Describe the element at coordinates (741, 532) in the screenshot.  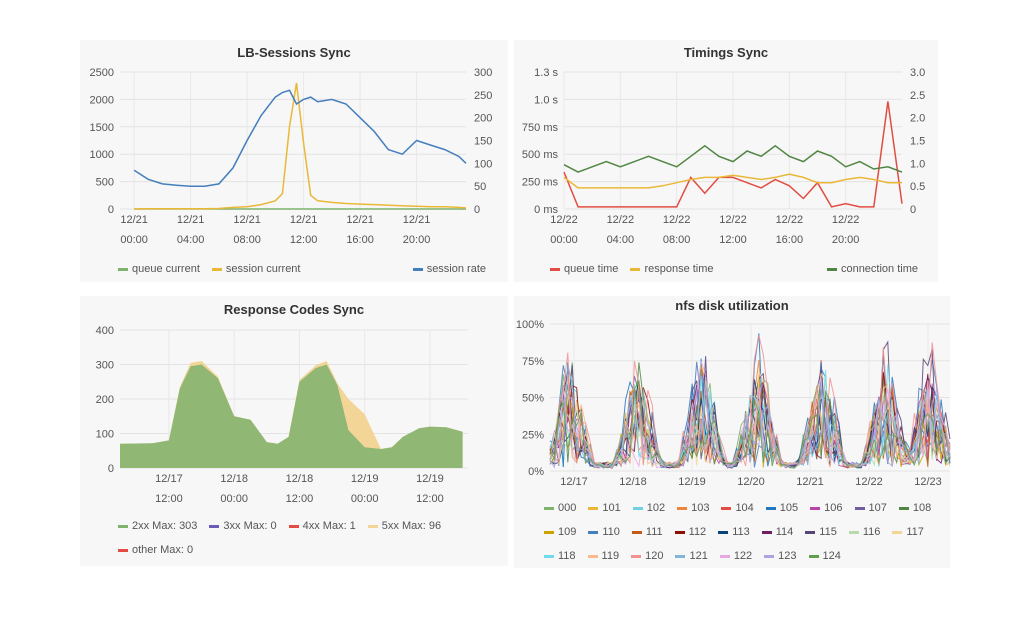
I see `legend-label: 113` at that location.